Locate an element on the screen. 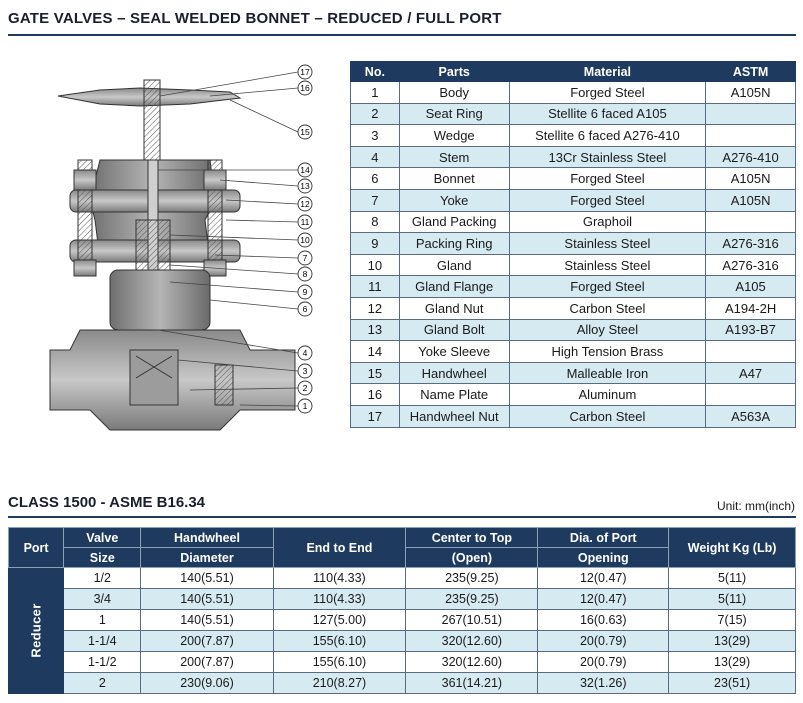 Image resolution: width=803 pixels, height=703 pixels. material-cell: Stellite 6 faced A105 is located at coordinates (607, 114).